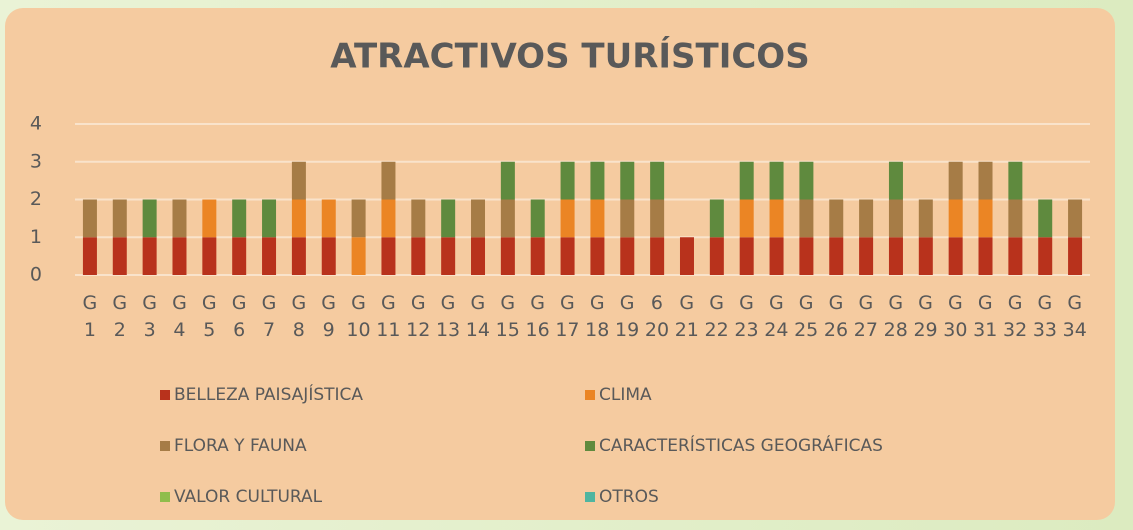 The height and width of the screenshot is (530, 1133). What do you see at coordinates (239, 316) in the screenshot?
I see `x-tick-label: G 6` at bounding box center [239, 316].